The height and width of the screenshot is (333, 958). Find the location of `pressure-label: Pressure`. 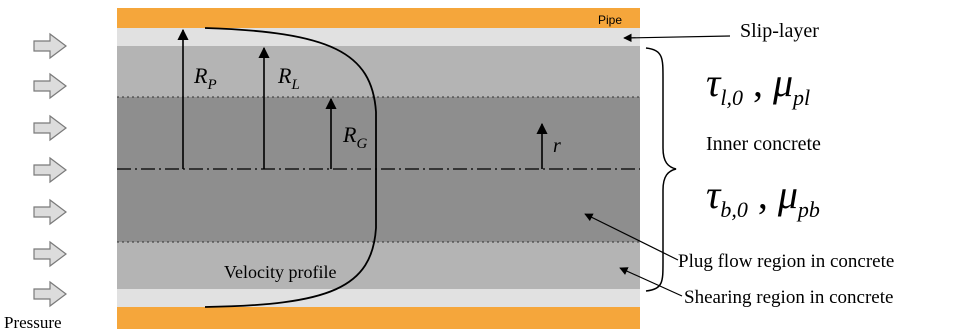

pressure-label: Pressure is located at coordinates (33, 322).